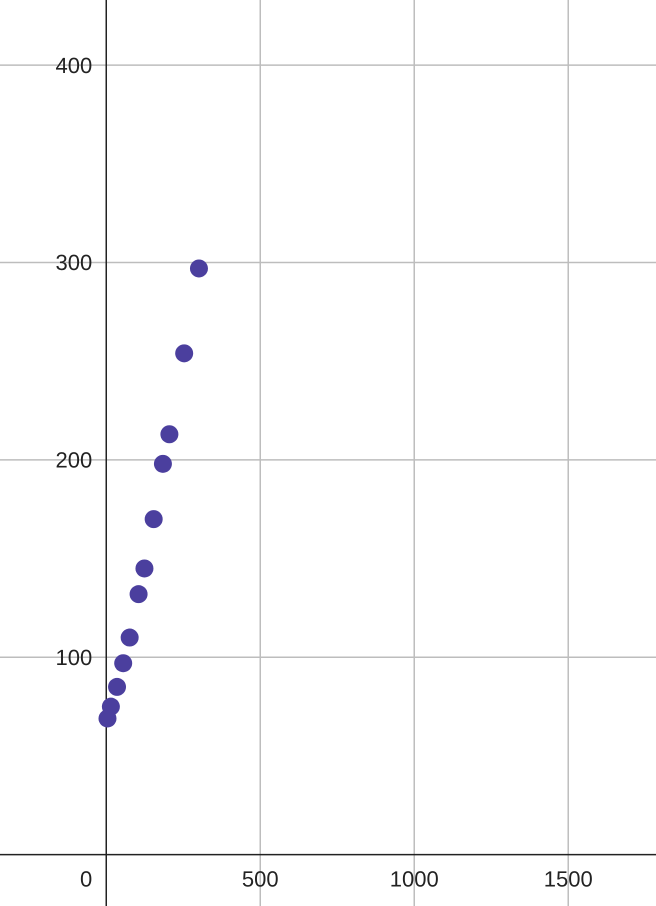  Describe the element at coordinates (568, 879) in the screenshot. I see `x-tick-label: 1500` at that location.